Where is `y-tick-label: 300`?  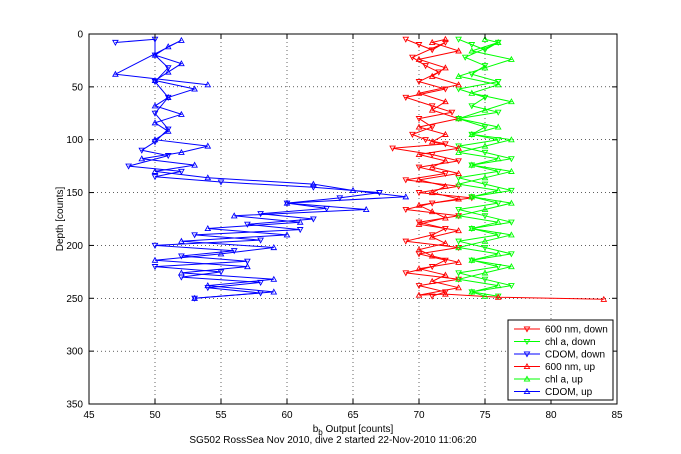 y-tick-label: 300 is located at coordinates (74, 352).